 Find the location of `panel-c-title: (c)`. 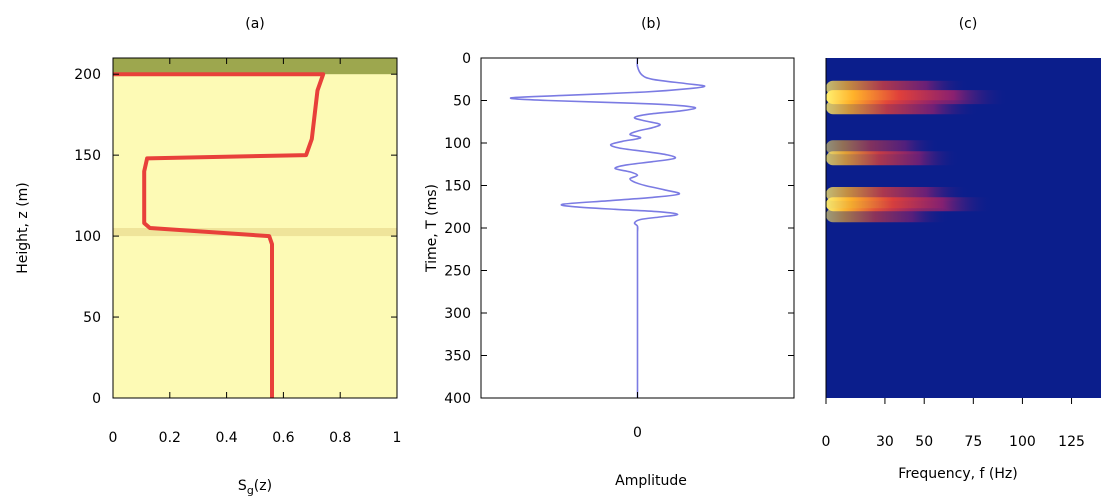

panel-c-title: (c) is located at coordinates (968, 24).